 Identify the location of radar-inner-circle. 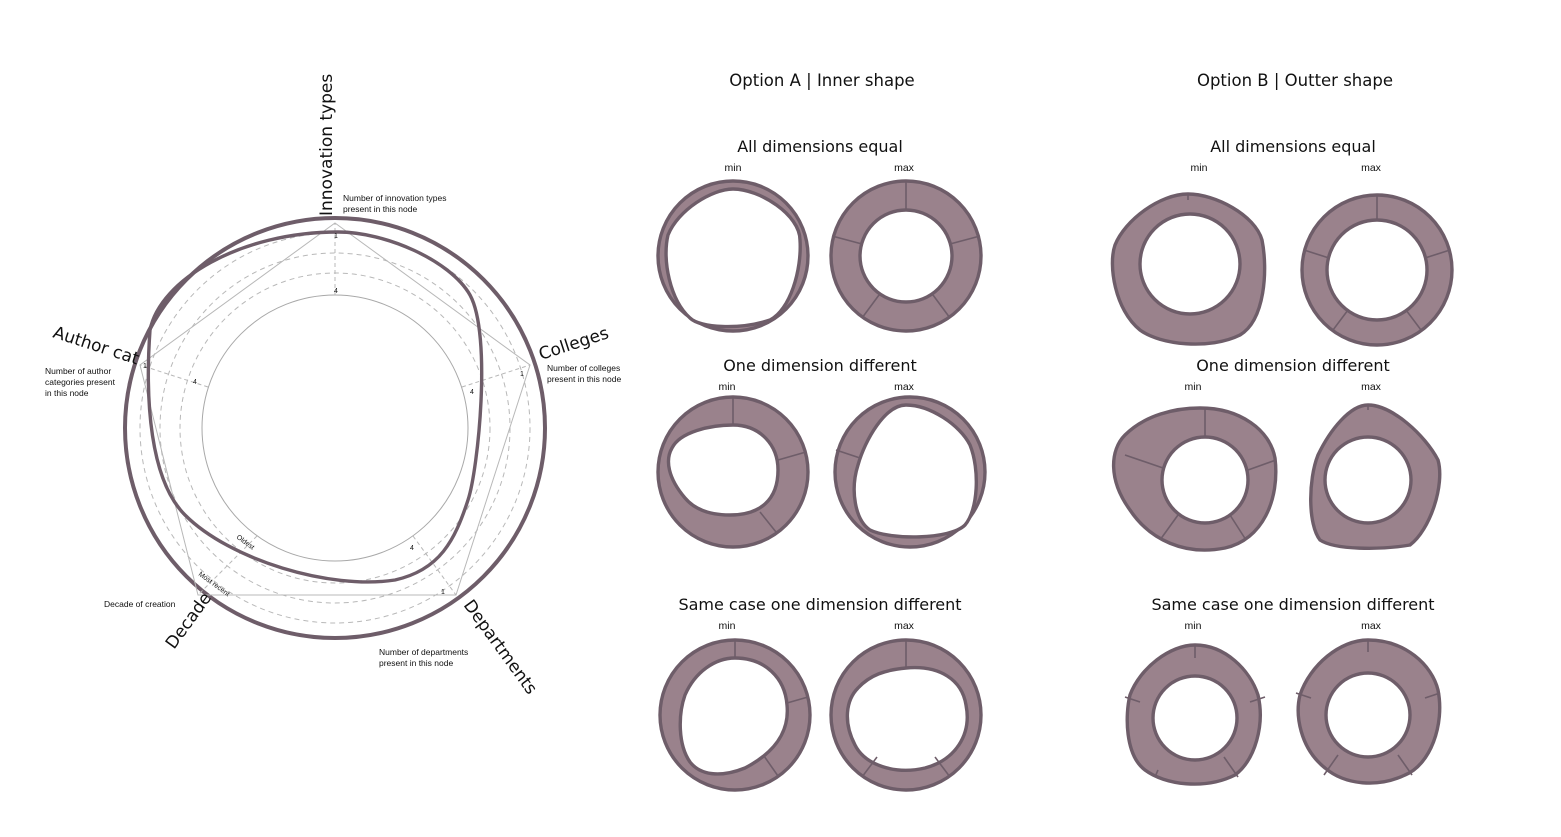
(335, 428).